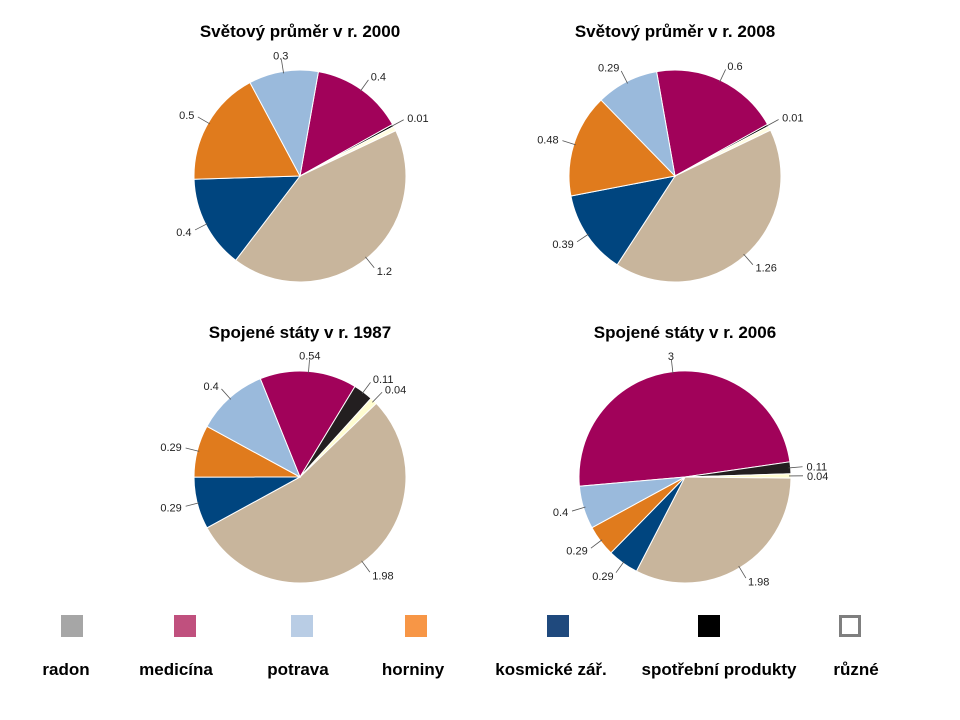  Describe the element at coordinates (302, 626) in the screenshot. I see `legend-swatch-potrava` at that location.